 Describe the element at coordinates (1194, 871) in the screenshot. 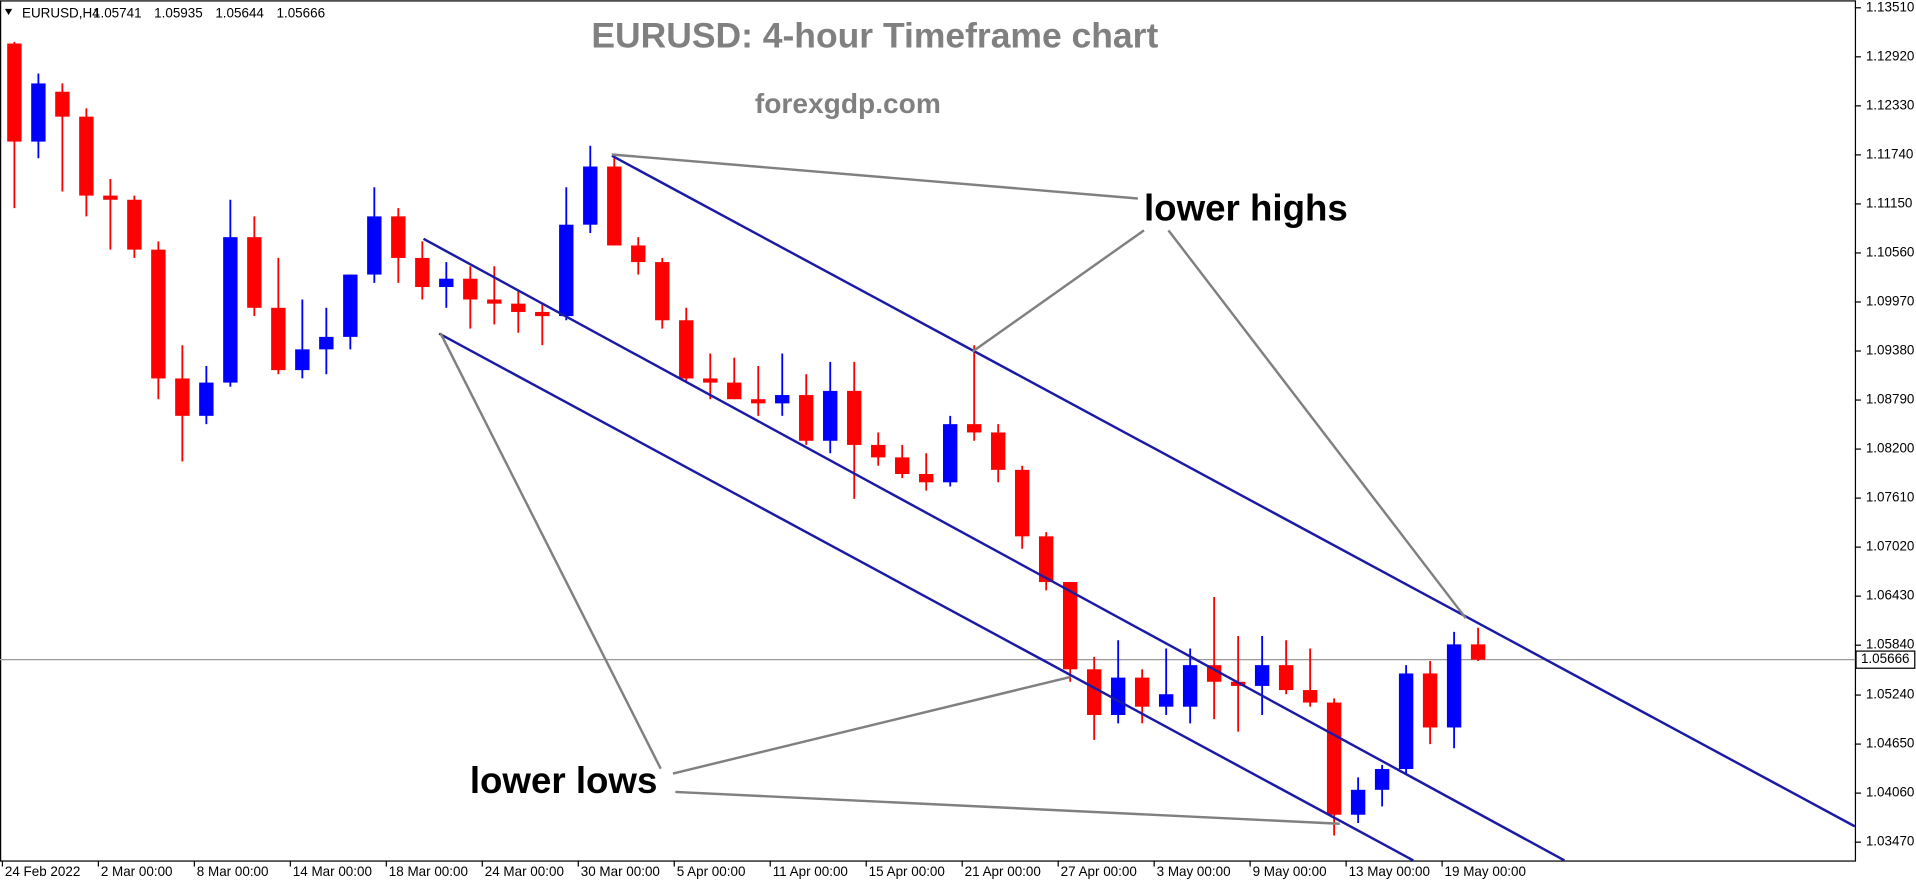

I see `x-tick-label: 3 May 00:00` at that location.